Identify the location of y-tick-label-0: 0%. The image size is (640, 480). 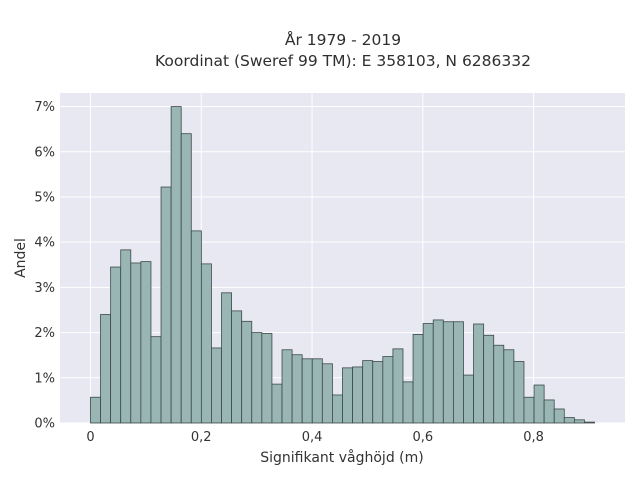
(44, 424).